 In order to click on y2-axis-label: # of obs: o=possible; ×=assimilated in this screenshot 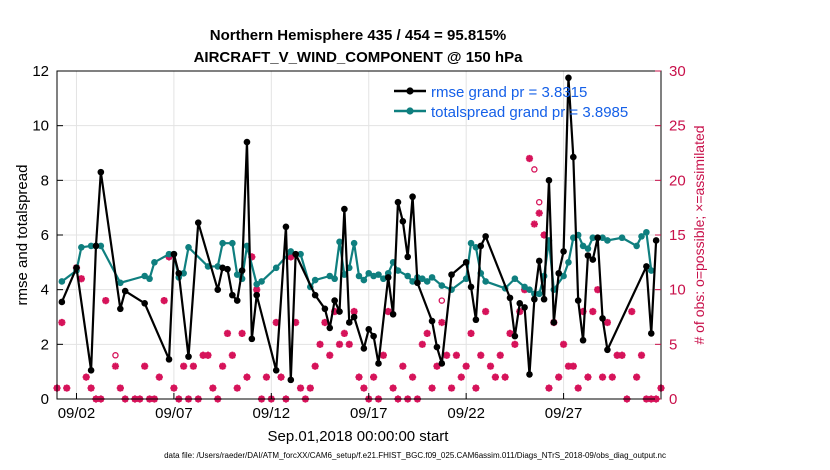, I will do `click(699, 234)`.